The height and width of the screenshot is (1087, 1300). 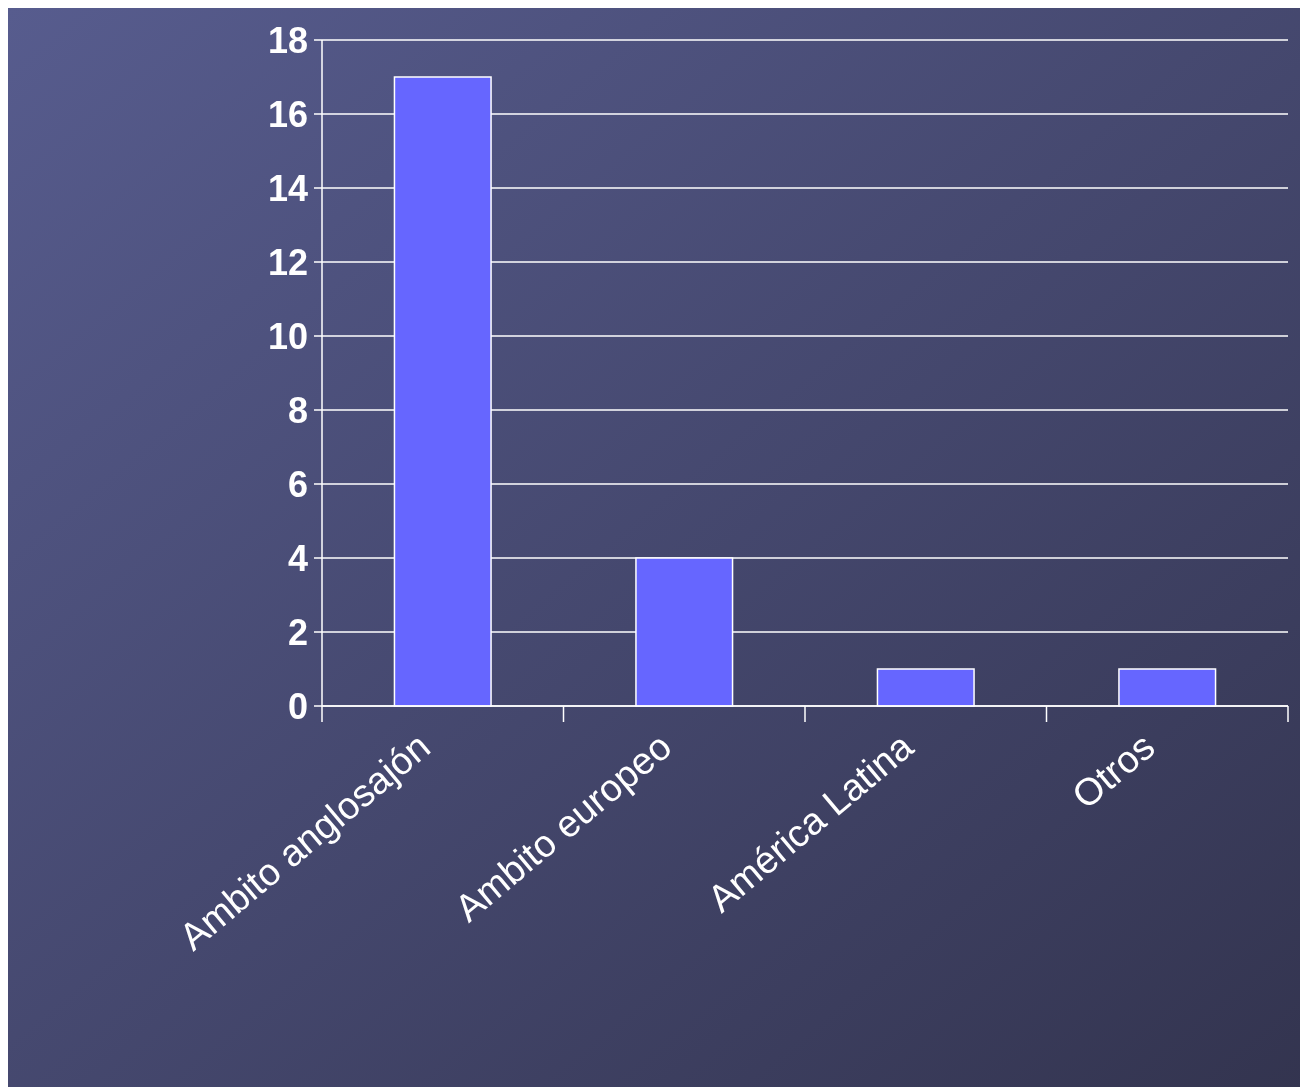 What do you see at coordinates (297, 632) in the screenshot?
I see `y-tick-label: 2` at bounding box center [297, 632].